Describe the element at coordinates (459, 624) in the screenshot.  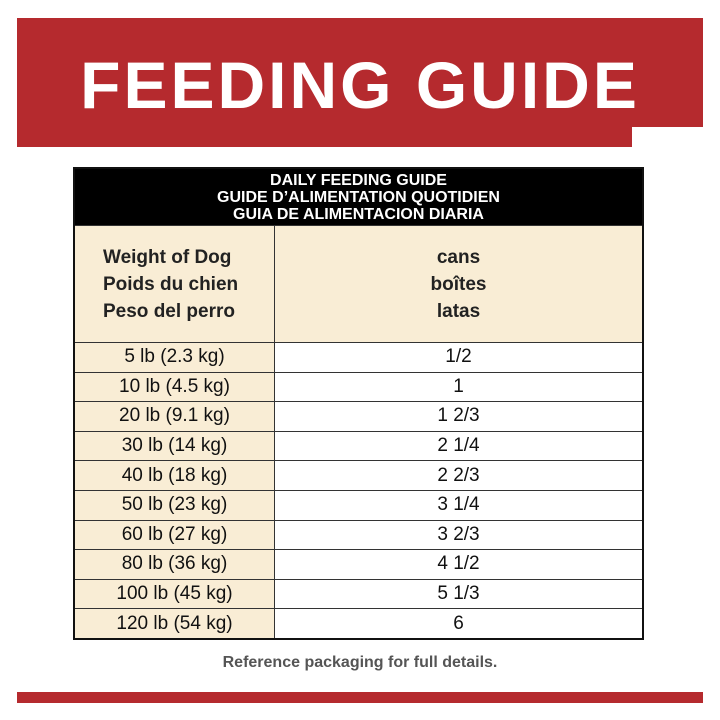
I see `cans-cell: 6` at that location.